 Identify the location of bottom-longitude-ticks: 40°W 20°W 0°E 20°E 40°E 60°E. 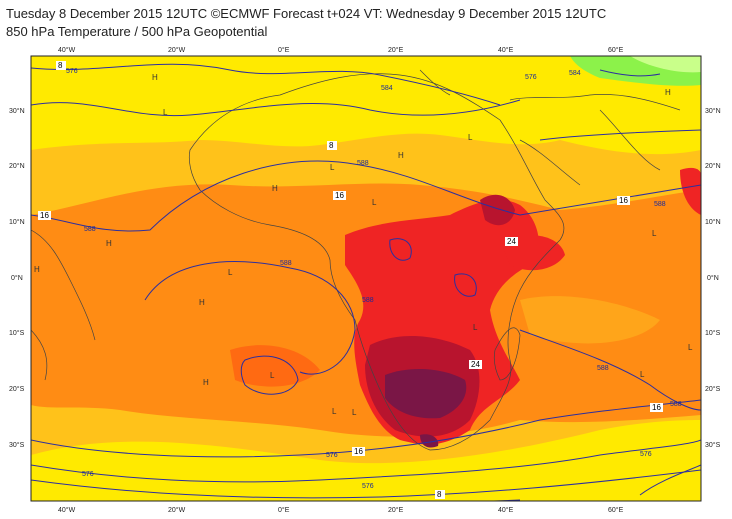
(341, 510).